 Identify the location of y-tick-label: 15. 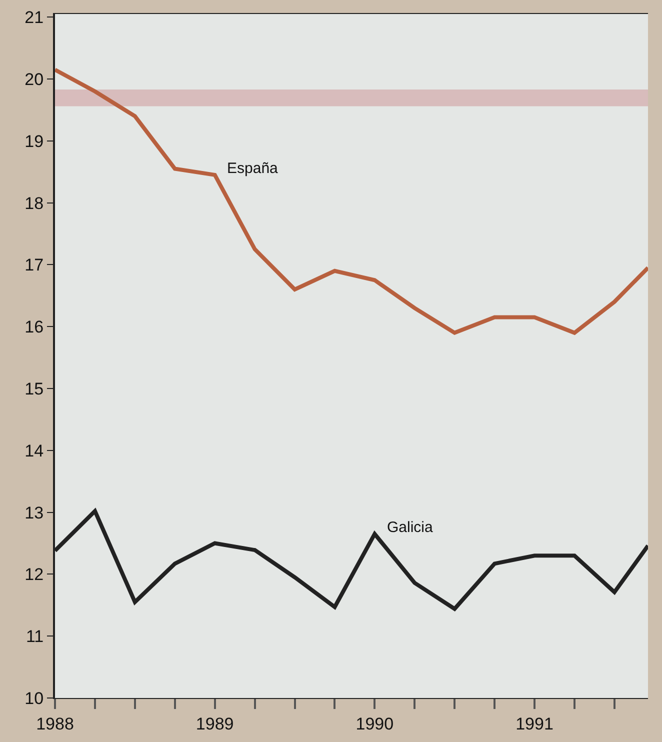
(34, 388).